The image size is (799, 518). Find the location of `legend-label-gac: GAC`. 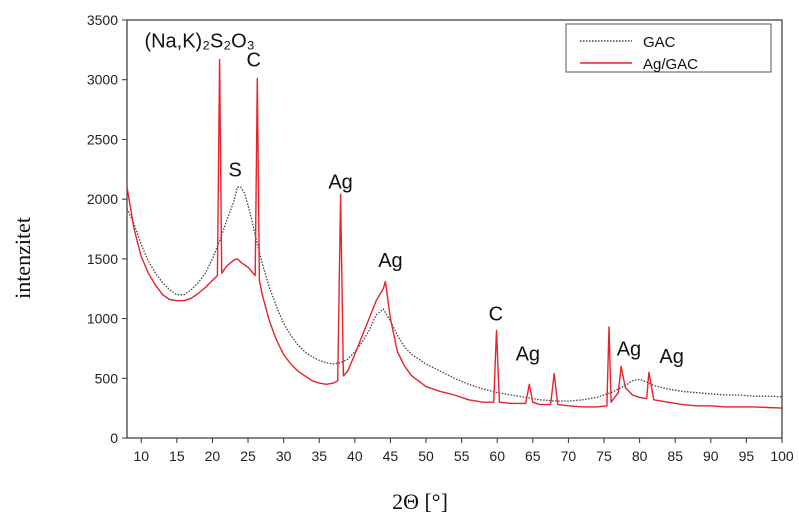

legend-label-gac: GAC is located at coordinates (659, 42).